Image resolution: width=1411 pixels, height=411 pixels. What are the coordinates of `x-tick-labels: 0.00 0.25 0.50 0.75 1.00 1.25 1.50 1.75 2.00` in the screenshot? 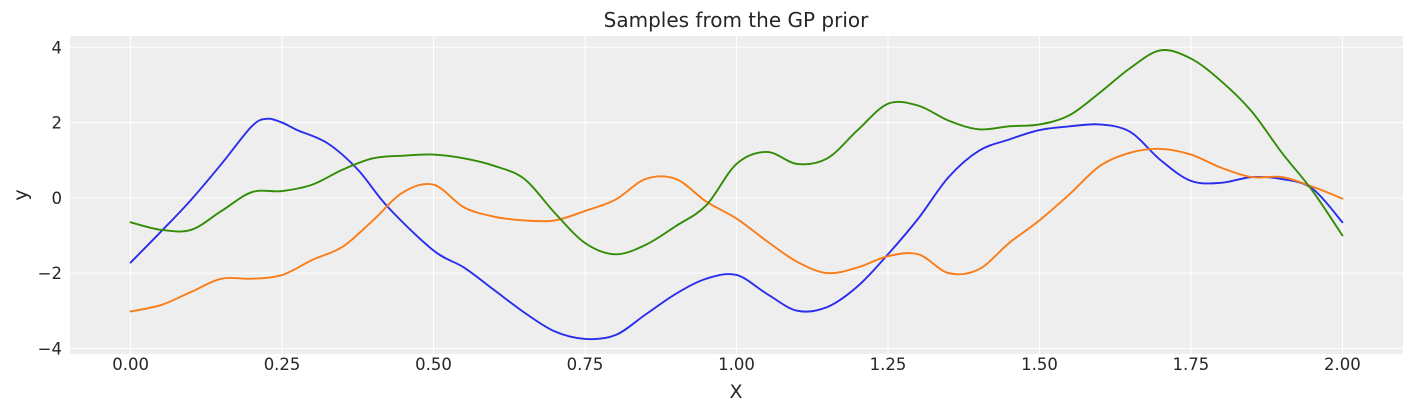 It's located at (736, 364).